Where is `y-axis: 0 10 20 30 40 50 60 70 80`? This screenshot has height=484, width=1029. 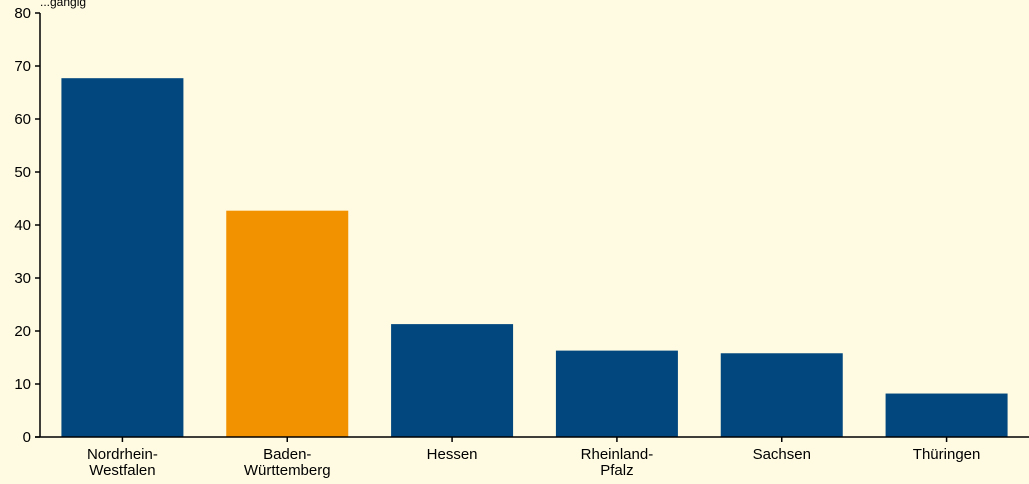 y-axis: 0 10 20 30 40 50 60 70 80 is located at coordinates (27, 225).